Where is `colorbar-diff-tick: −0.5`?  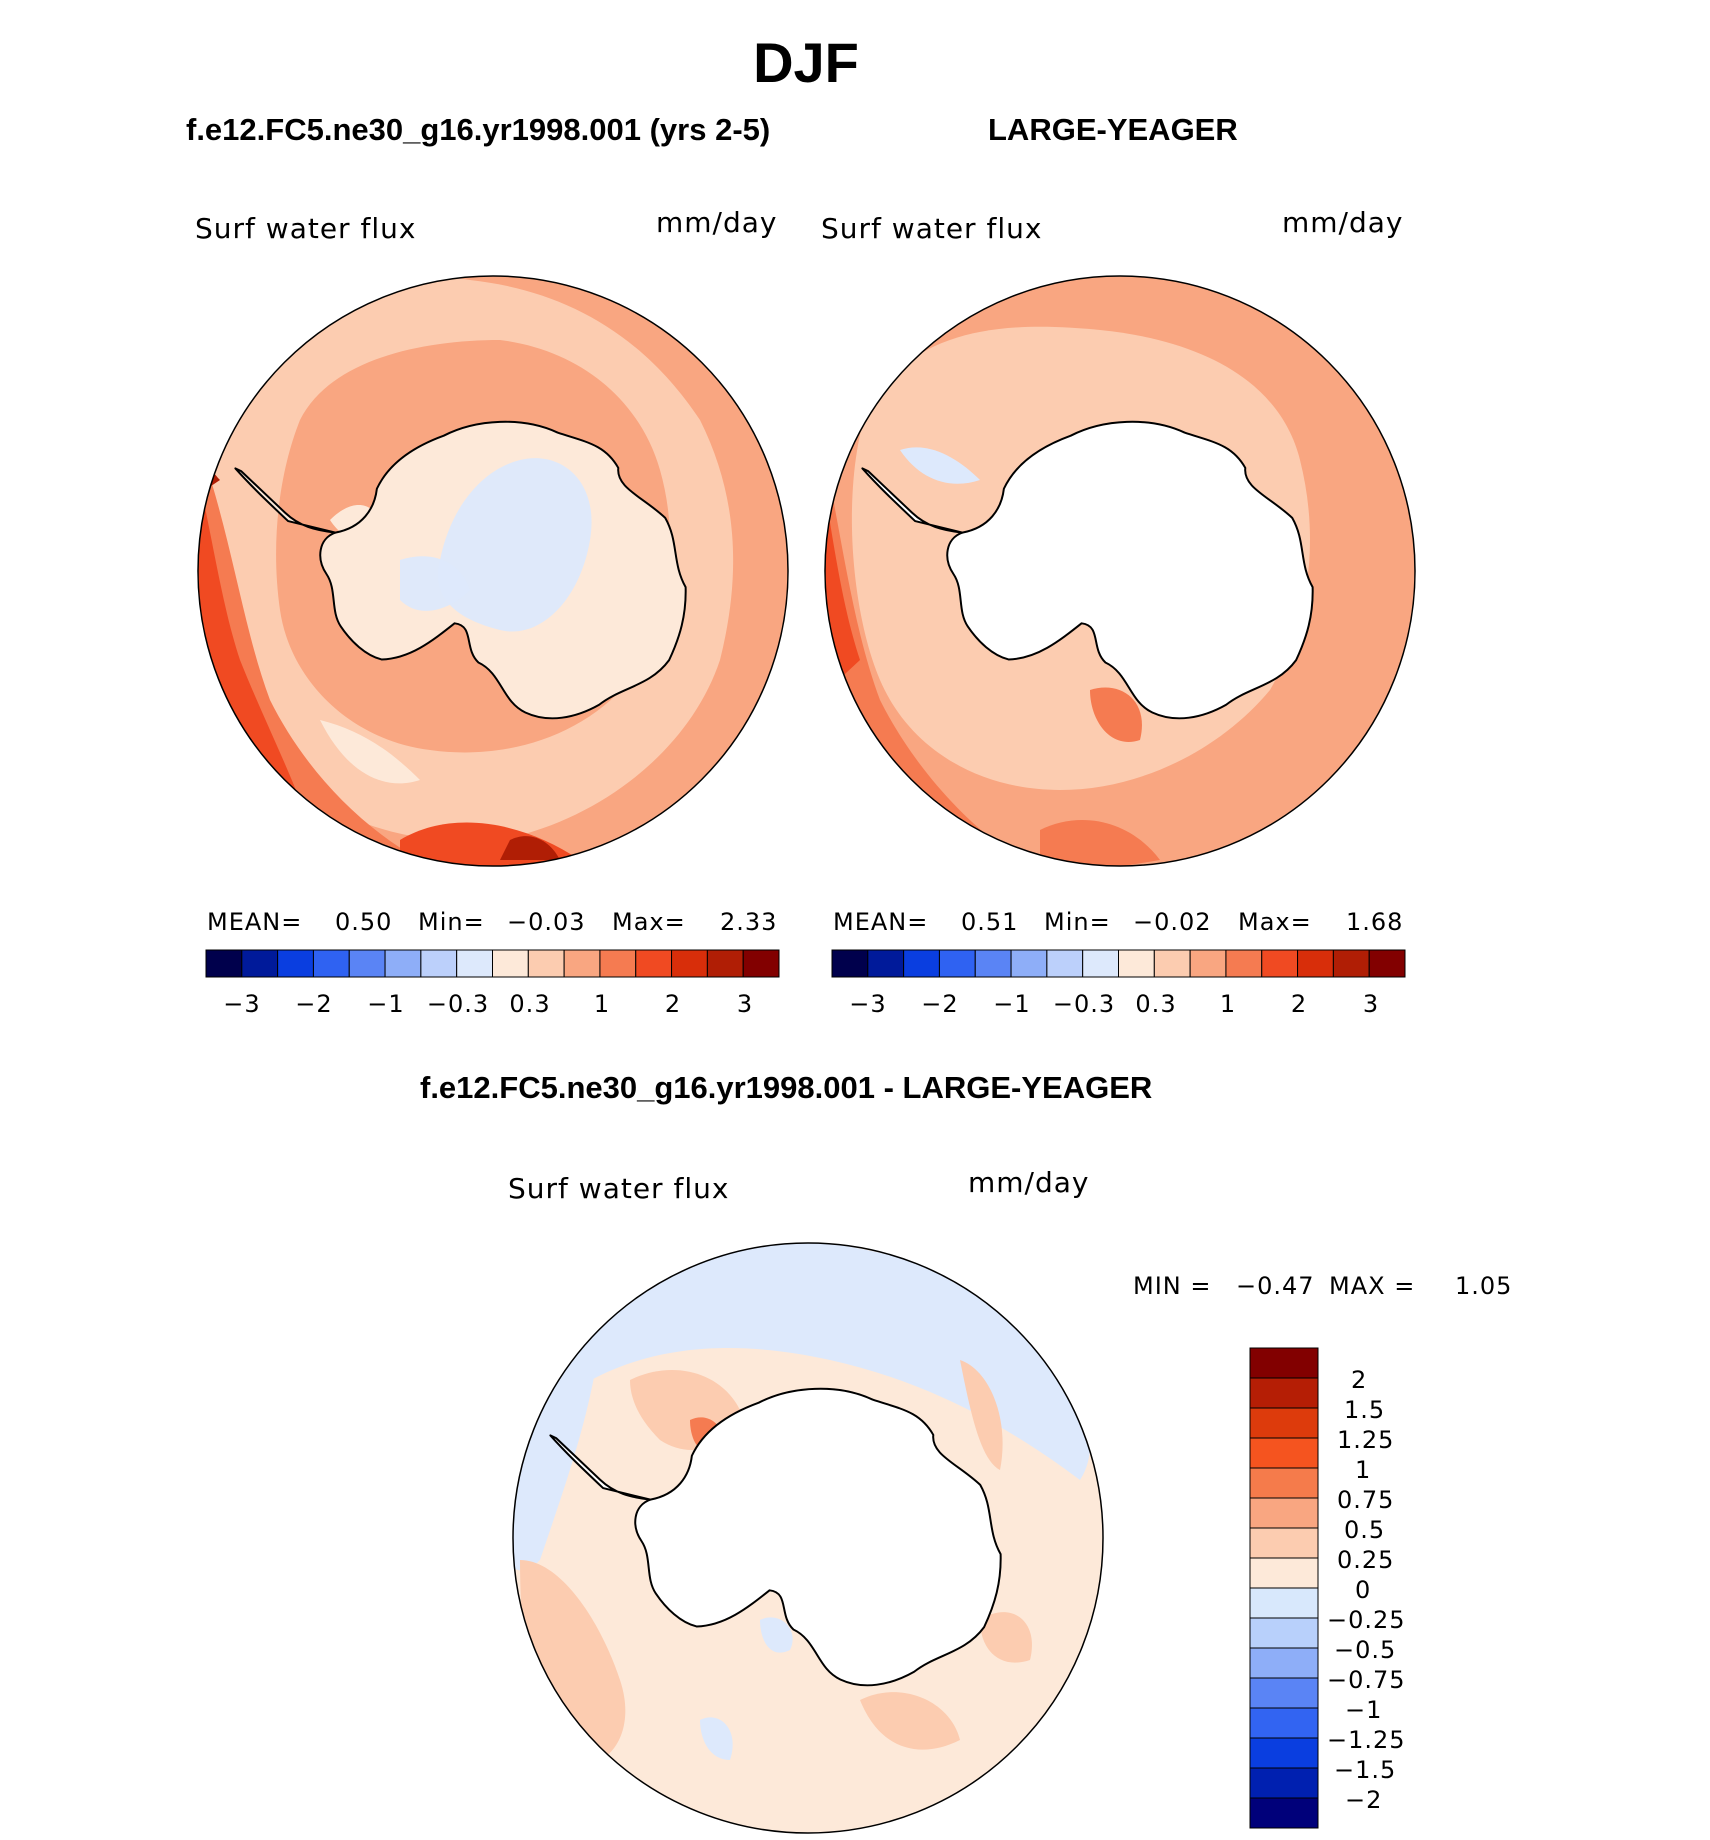
colorbar-diff-tick: −0.5 is located at coordinates (1365, 1650).